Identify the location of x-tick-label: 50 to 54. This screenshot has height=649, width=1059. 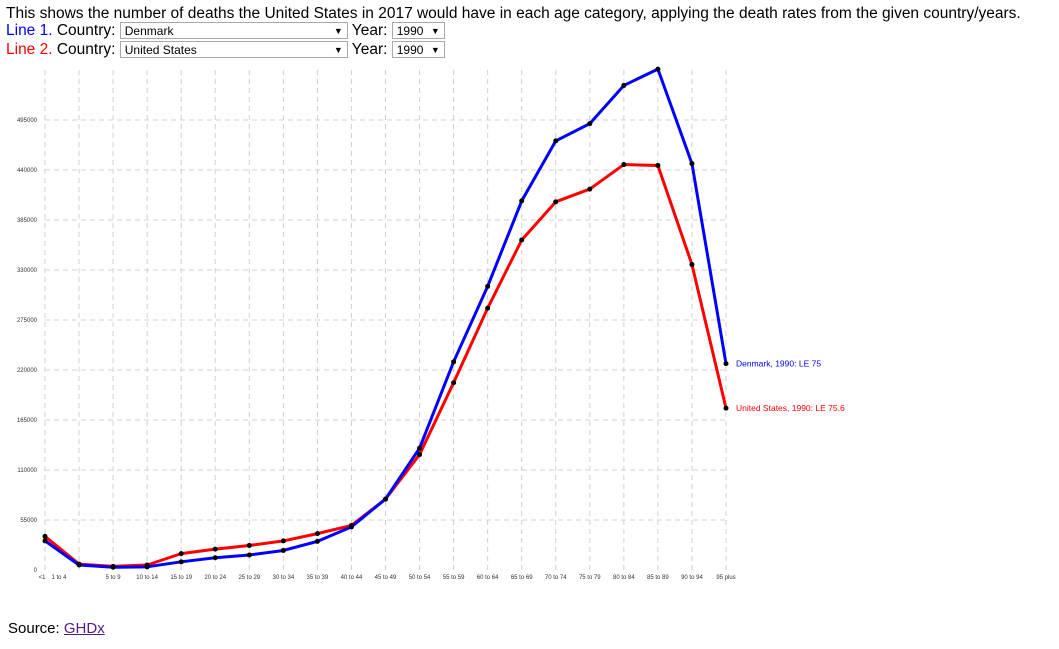
(420, 578).